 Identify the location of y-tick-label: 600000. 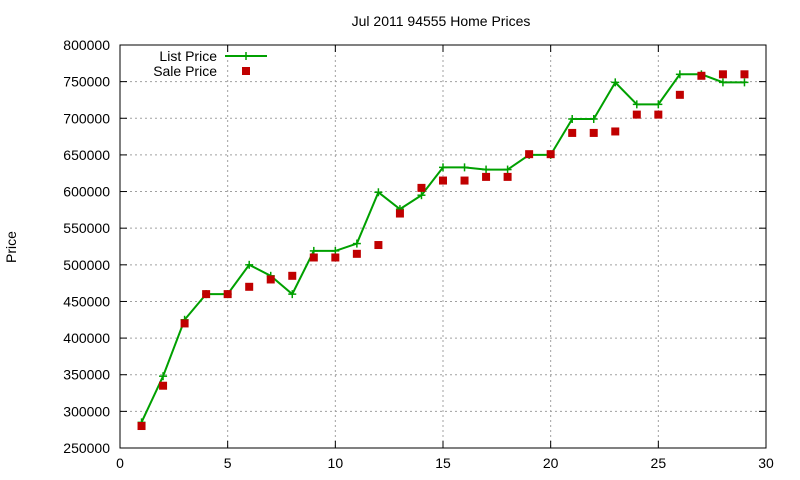
(86, 192).